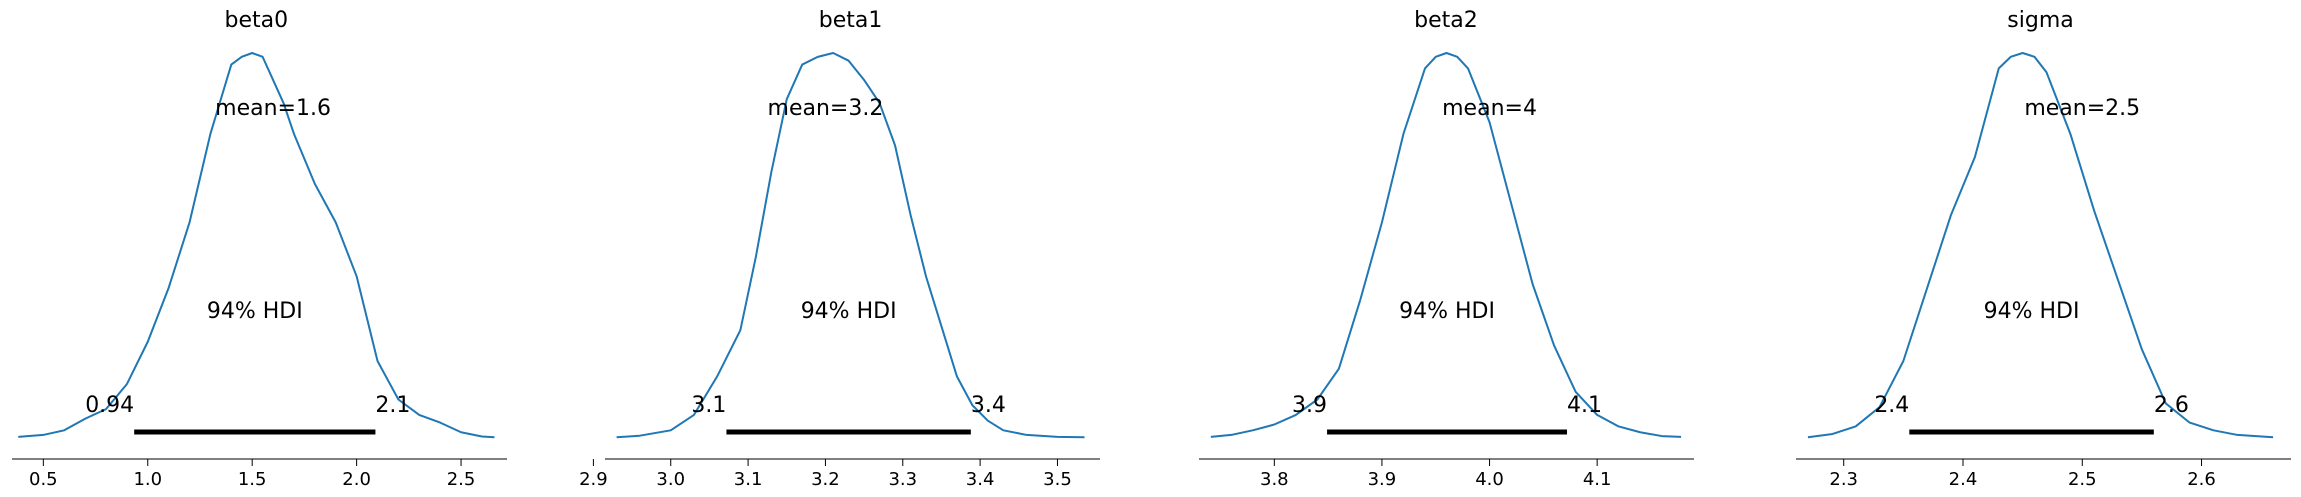  What do you see at coordinates (670, 479) in the screenshot?
I see `x-tick-label: 3.0` at bounding box center [670, 479].